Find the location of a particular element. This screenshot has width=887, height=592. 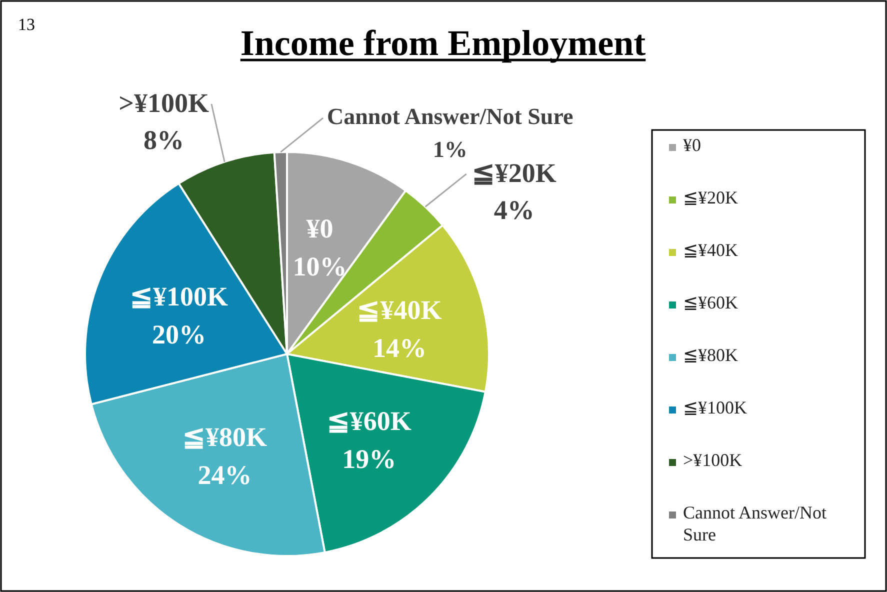

slice-label: ≦¥100K is located at coordinates (179, 296).